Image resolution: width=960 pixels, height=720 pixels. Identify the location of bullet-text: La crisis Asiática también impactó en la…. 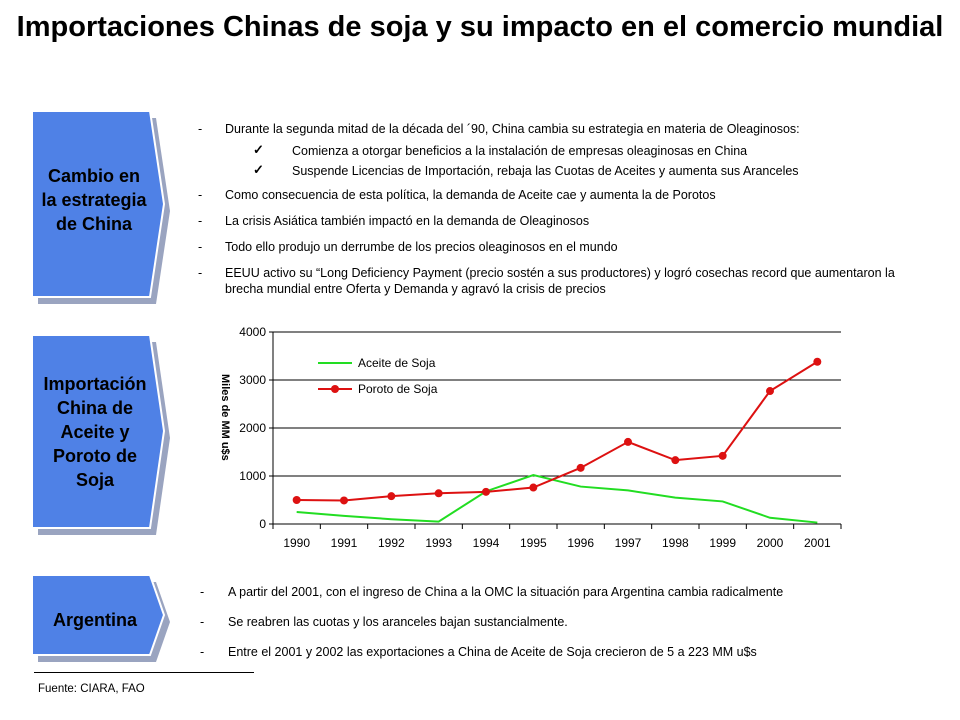
(407, 221).